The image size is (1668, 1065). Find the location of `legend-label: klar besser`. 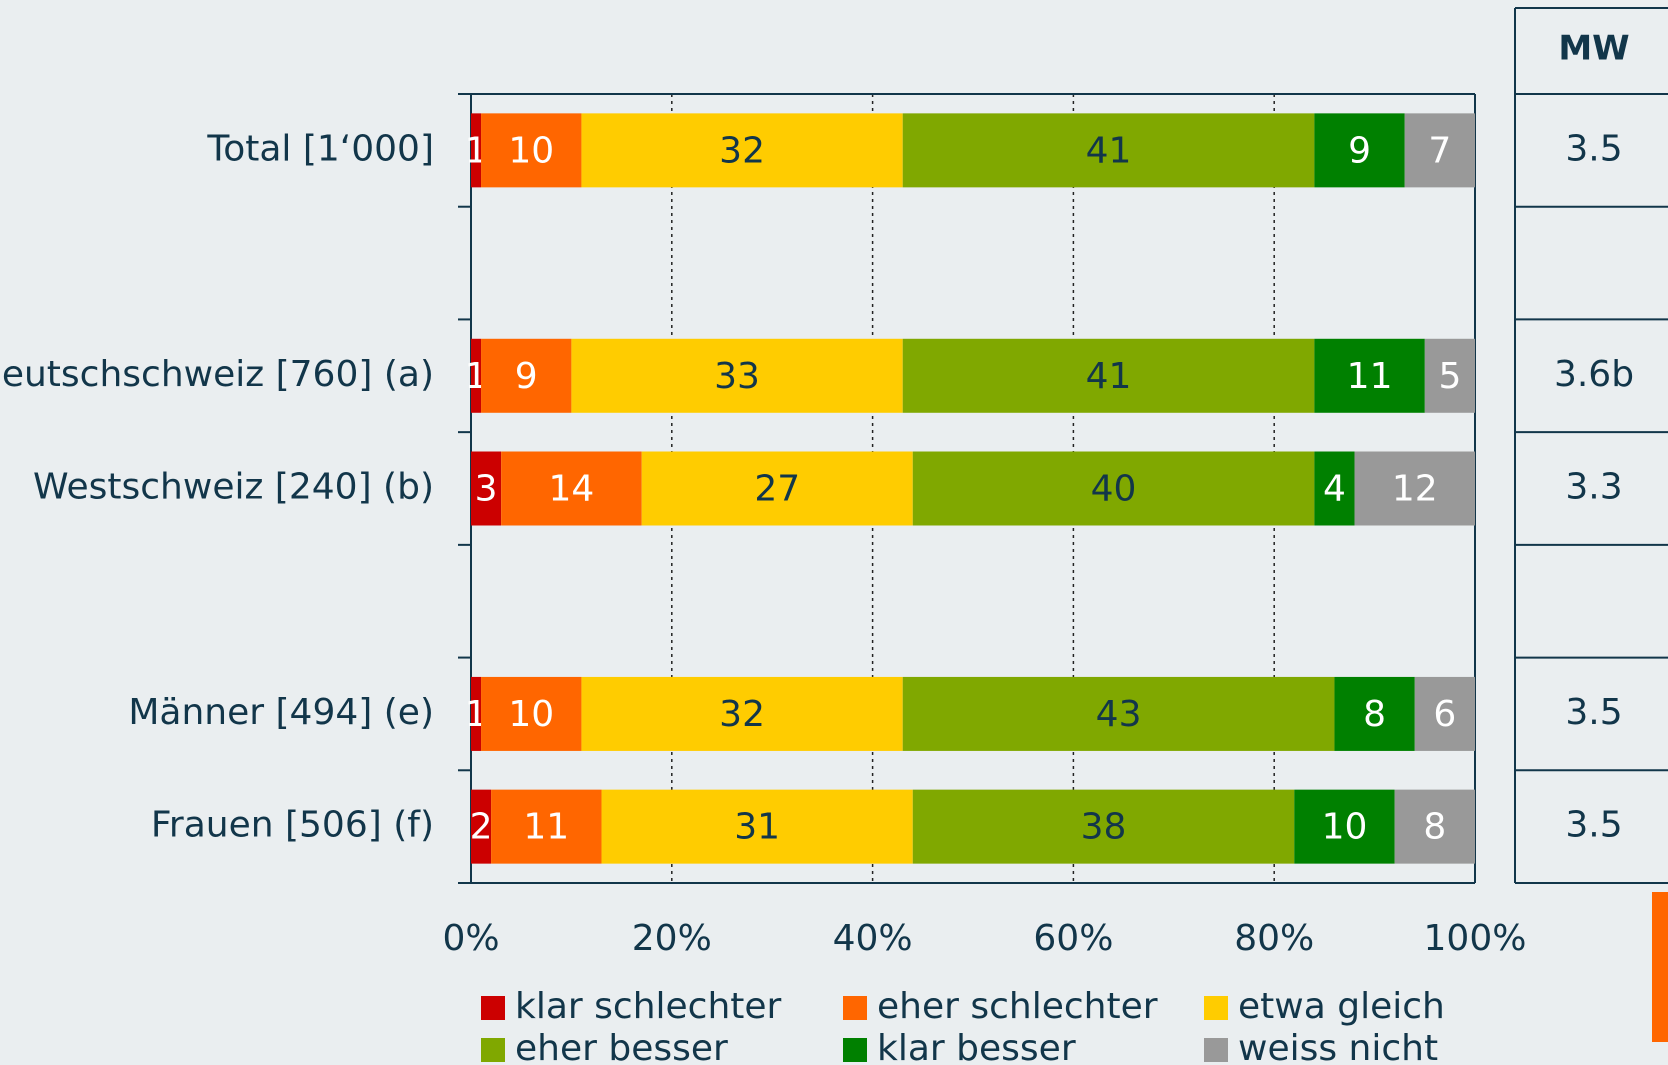

legend-label: klar besser is located at coordinates (976, 1046).